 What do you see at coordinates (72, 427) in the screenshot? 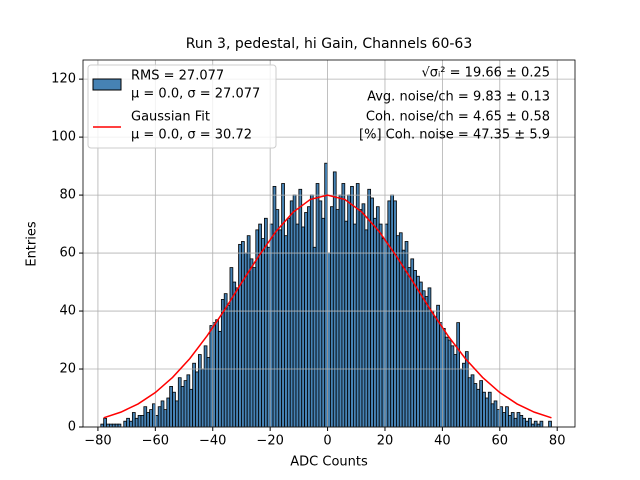
I see `y-tick-label: 0` at bounding box center [72, 427].